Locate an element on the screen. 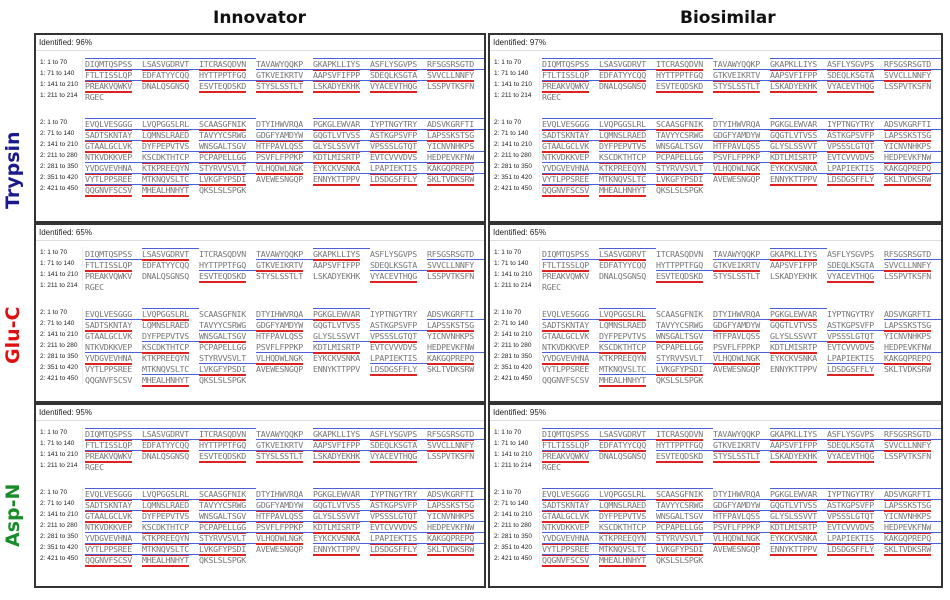 This screenshot has width=950, height=600. peptide-segment: LSKADYEKHK is located at coordinates (341, 456).